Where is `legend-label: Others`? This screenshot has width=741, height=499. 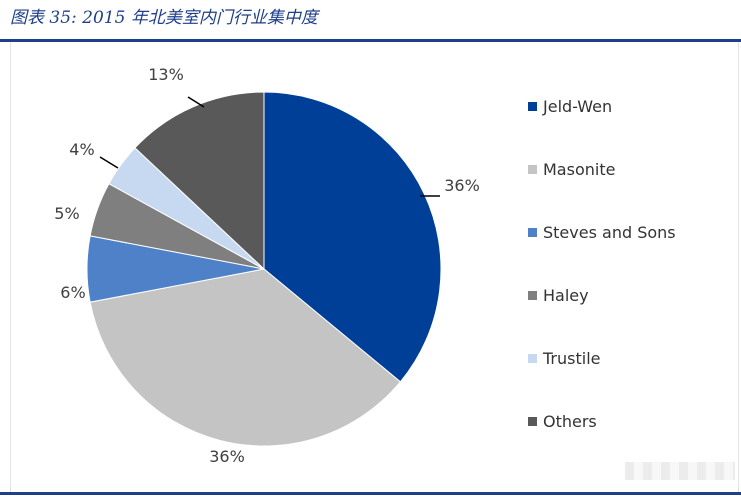 legend-label: Others is located at coordinates (570, 421).